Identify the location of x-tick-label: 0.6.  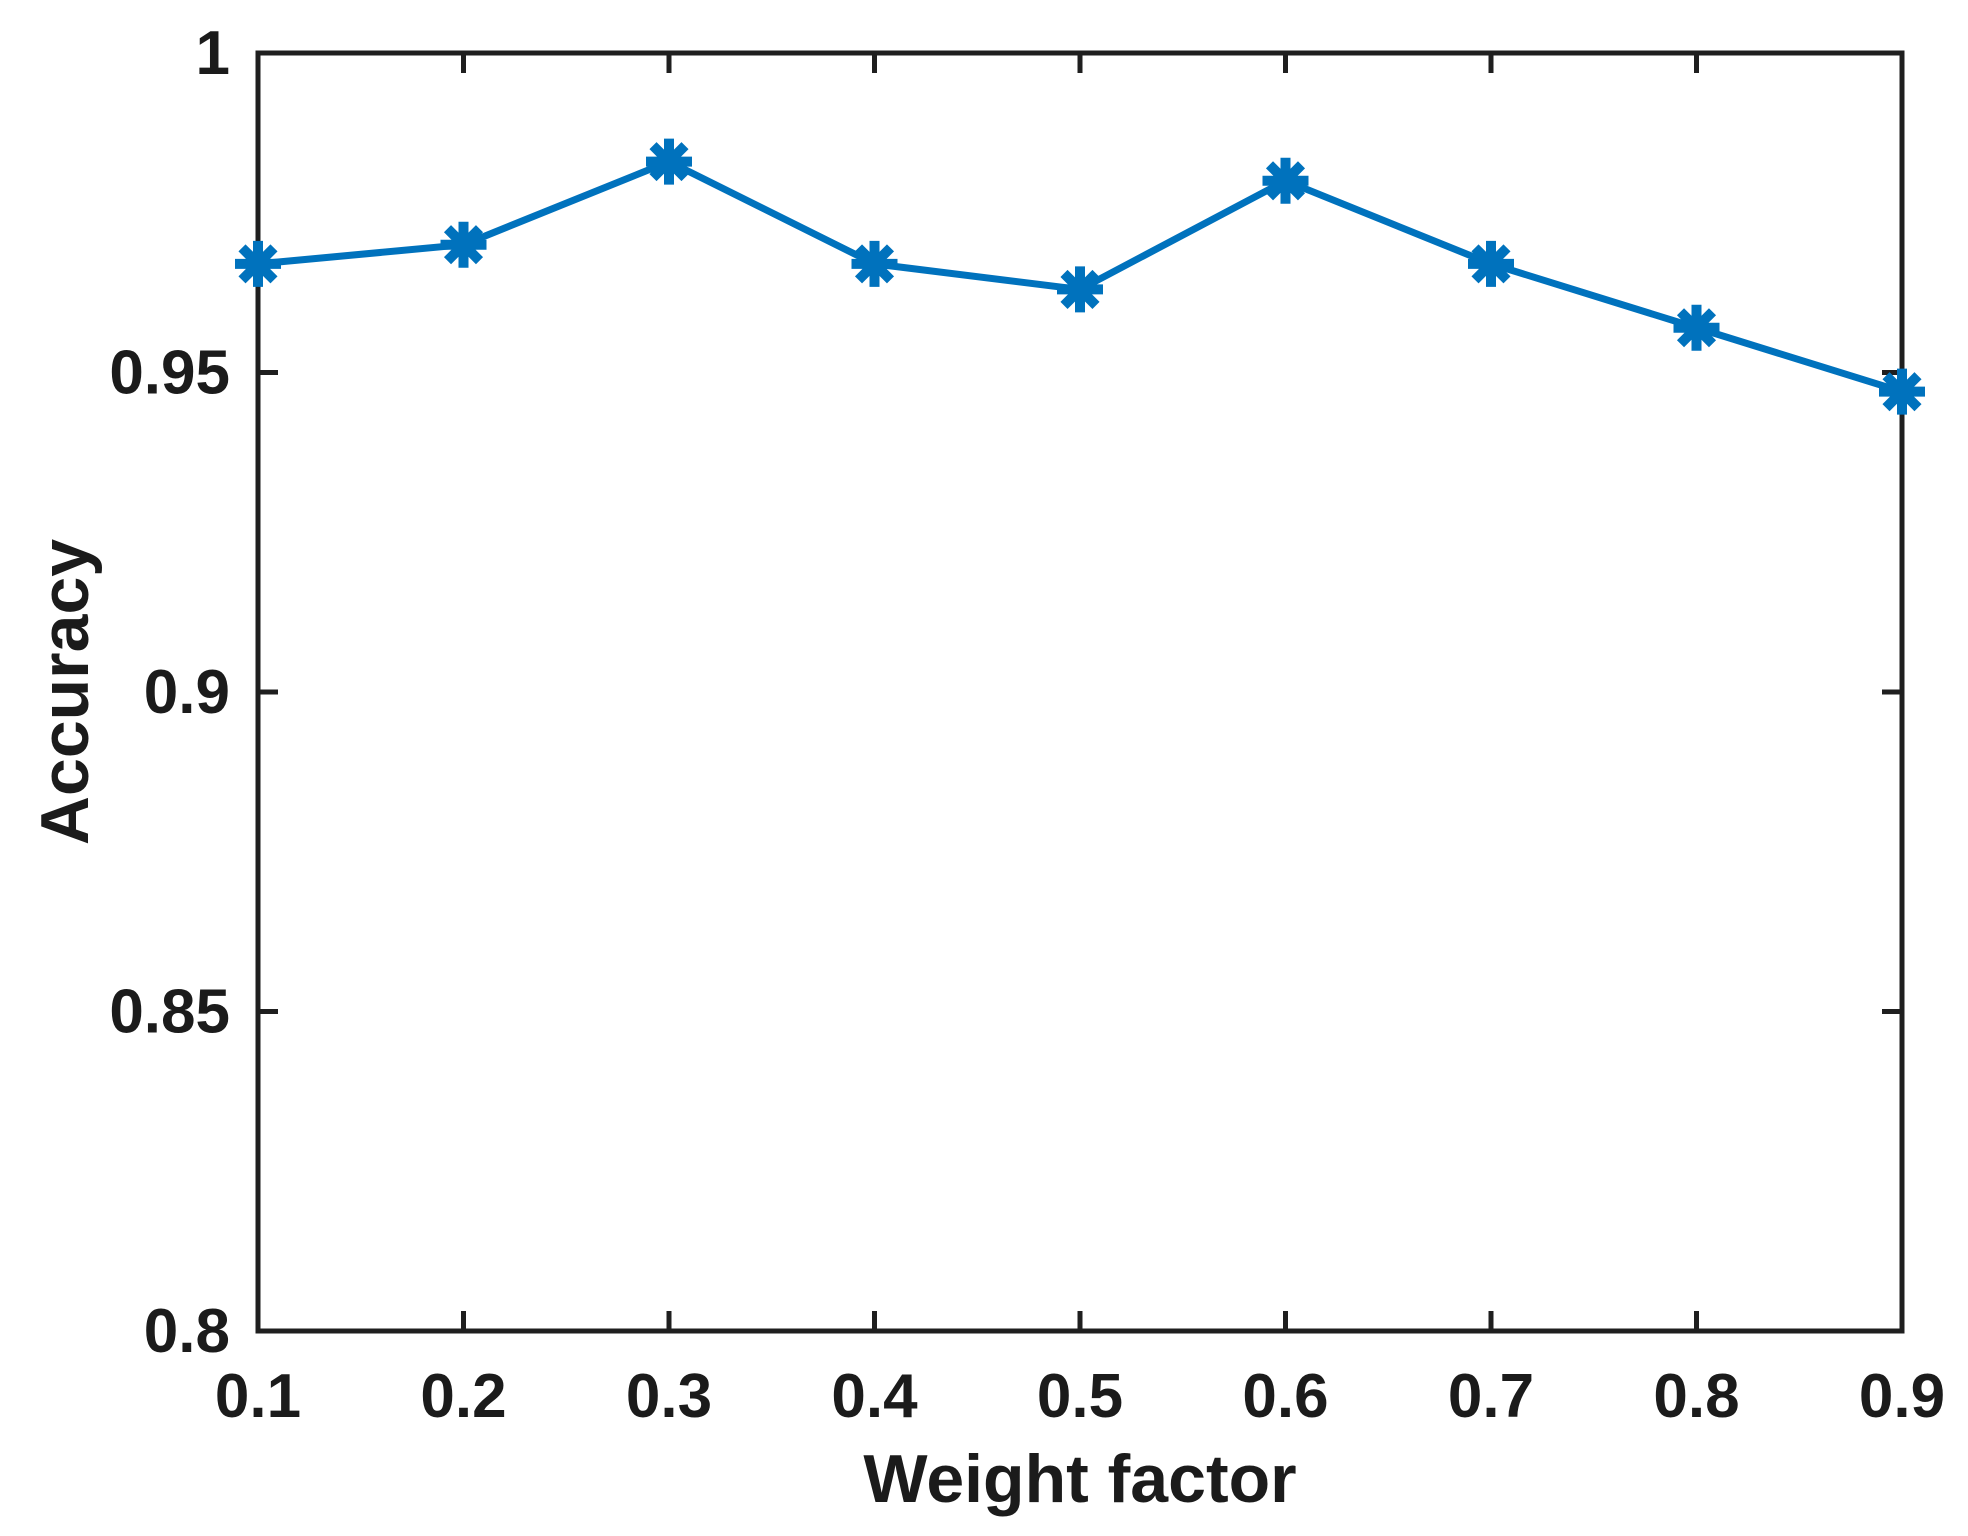
(1285, 1396).